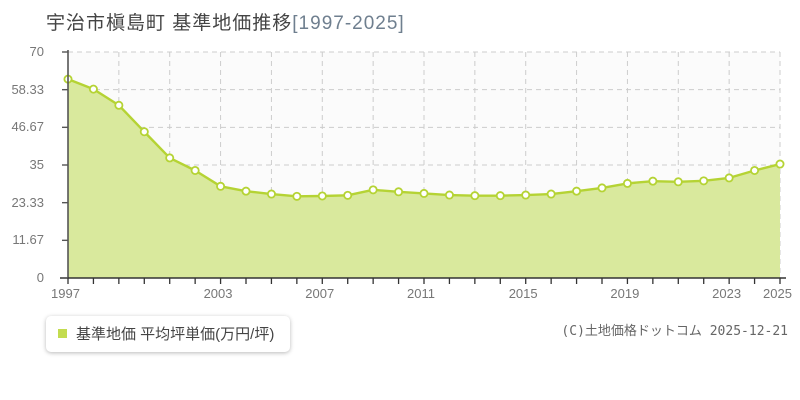 The image size is (800, 400). What do you see at coordinates (40, 277) in the screenshot?
I see `y-axis-label: 0` at bounding box center [40, 277].